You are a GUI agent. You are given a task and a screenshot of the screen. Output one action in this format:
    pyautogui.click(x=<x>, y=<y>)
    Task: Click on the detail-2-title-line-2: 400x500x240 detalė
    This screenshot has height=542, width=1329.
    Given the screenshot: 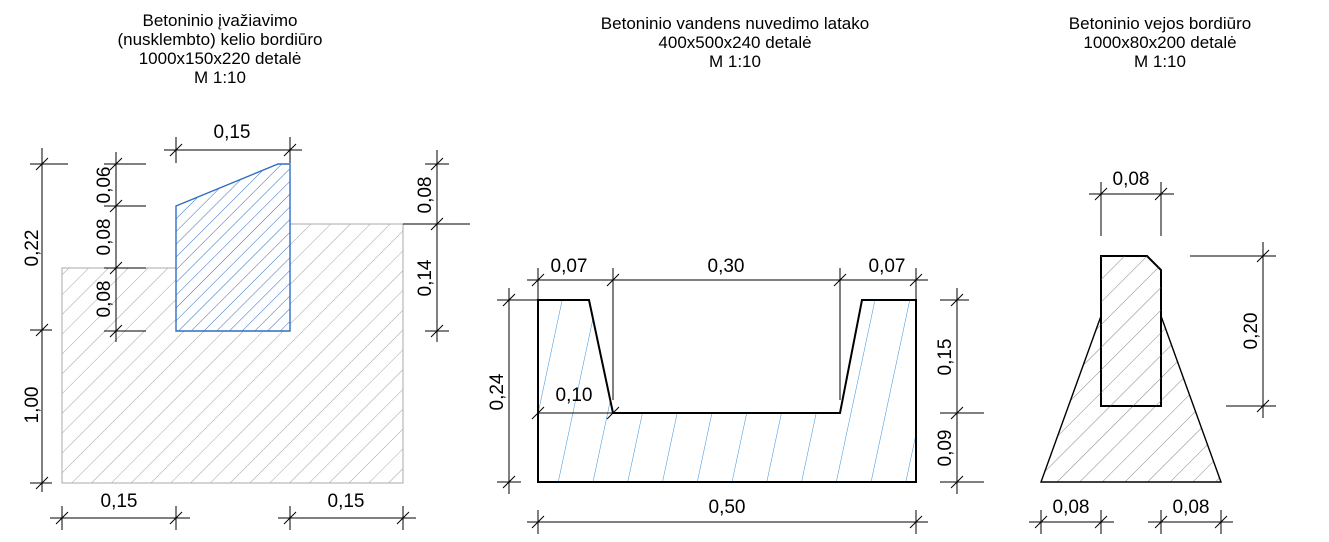 What is the action you would take?
    pyautogui.click(x=735, y=42)
    